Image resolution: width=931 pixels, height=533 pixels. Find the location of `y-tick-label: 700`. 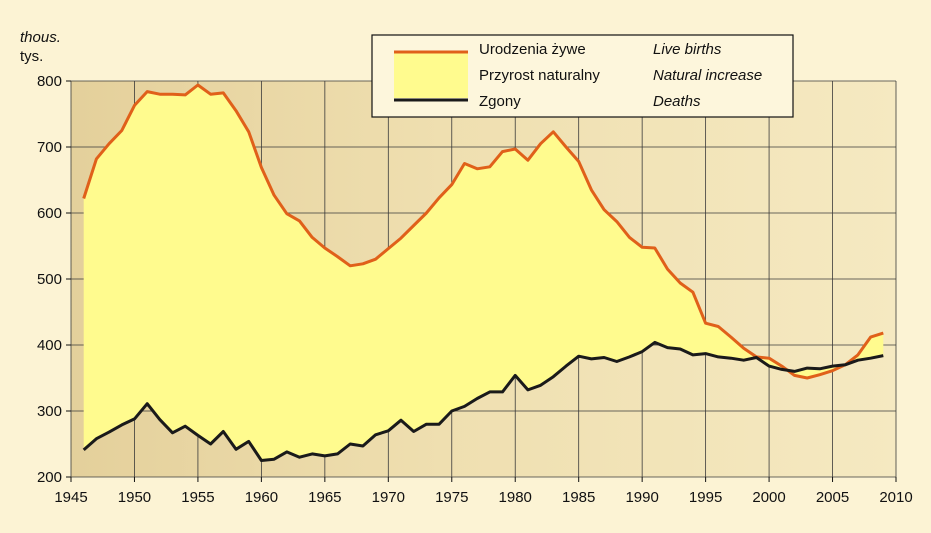

y-tick-label: 700 is located at coordinates (49, 147).